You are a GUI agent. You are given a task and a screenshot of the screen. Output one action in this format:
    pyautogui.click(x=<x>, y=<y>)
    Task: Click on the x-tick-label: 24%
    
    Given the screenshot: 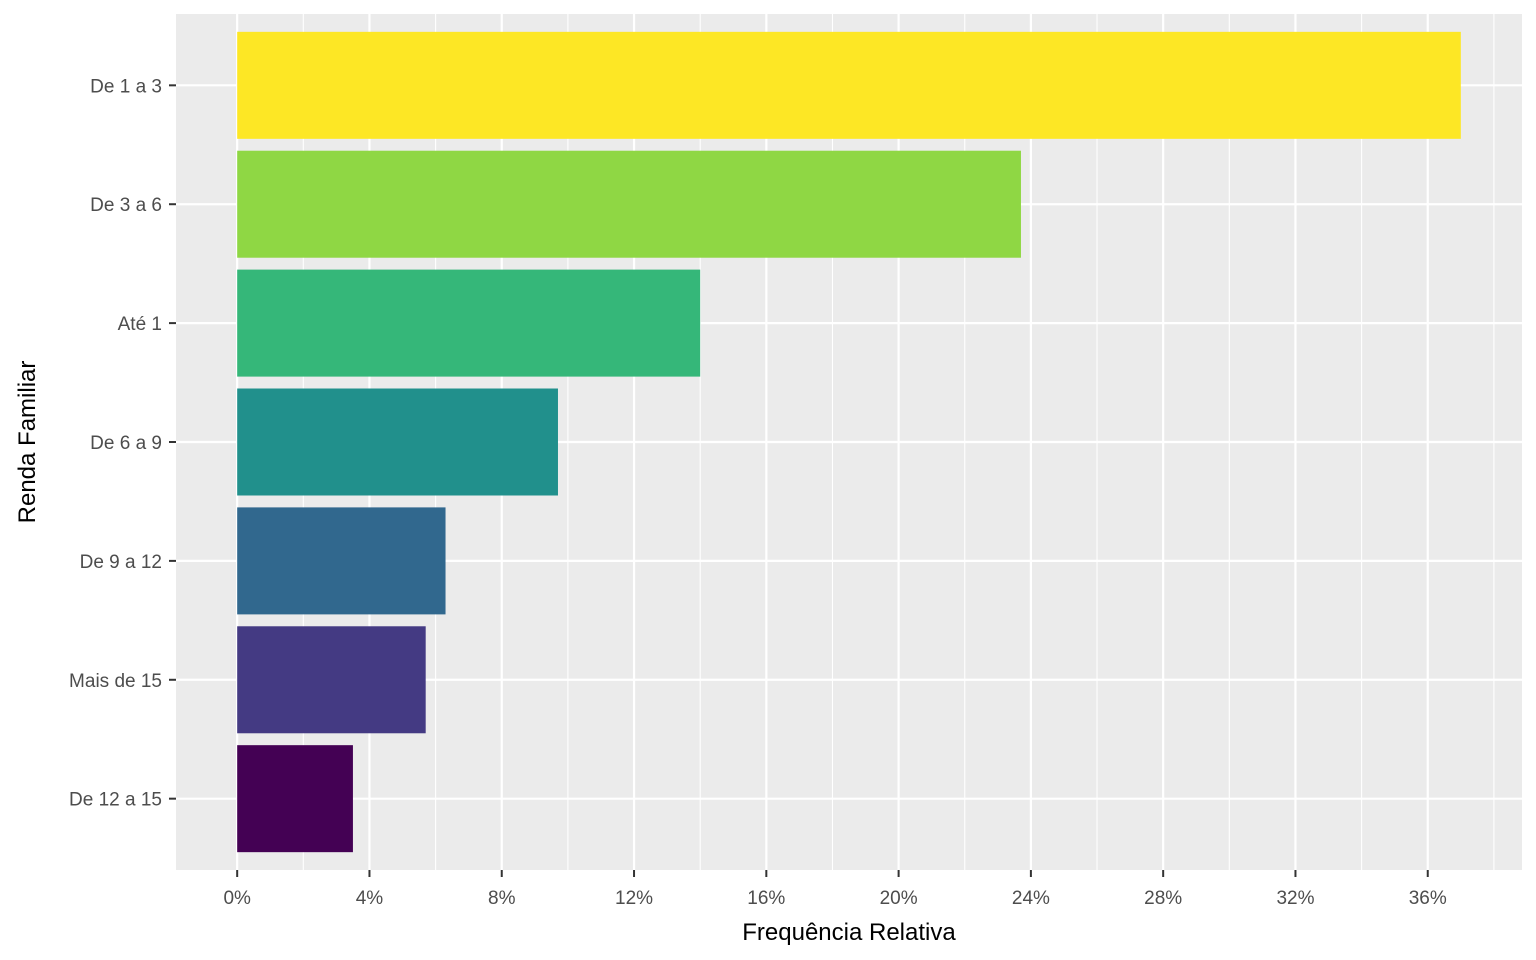 What is the action you would take?
    pyautogui.click(x=1031, y=898)
    